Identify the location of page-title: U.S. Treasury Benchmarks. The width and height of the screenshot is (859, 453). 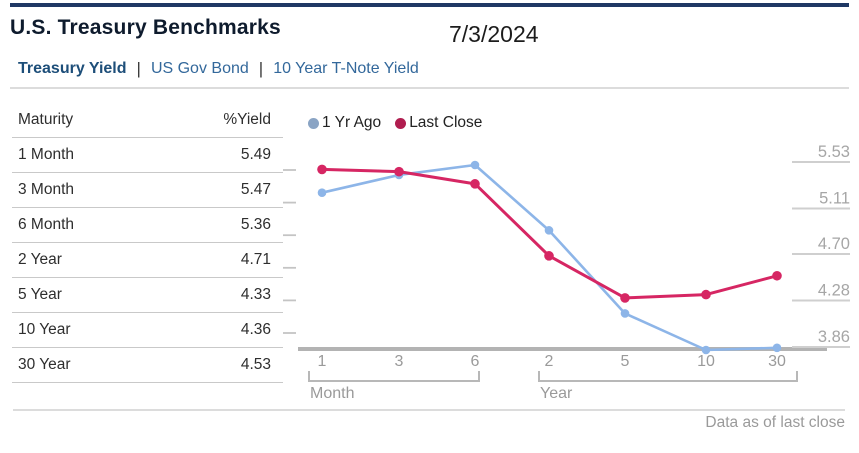
(145, 27).